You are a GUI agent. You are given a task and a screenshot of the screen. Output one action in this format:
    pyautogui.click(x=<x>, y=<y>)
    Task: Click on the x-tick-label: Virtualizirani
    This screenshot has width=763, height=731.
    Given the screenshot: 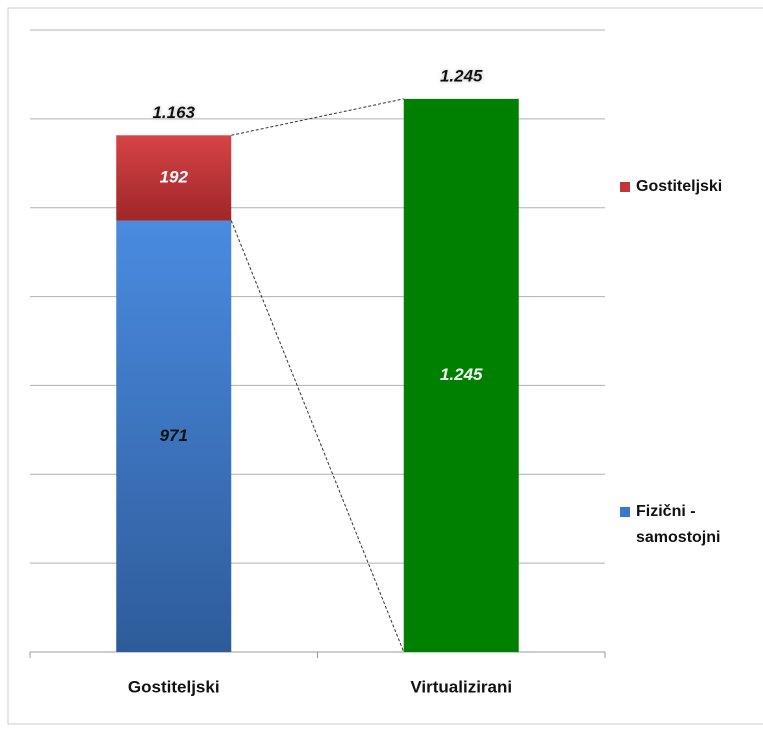 What is the action you would take?
    pyautogui.click(x=461, y=686)
    